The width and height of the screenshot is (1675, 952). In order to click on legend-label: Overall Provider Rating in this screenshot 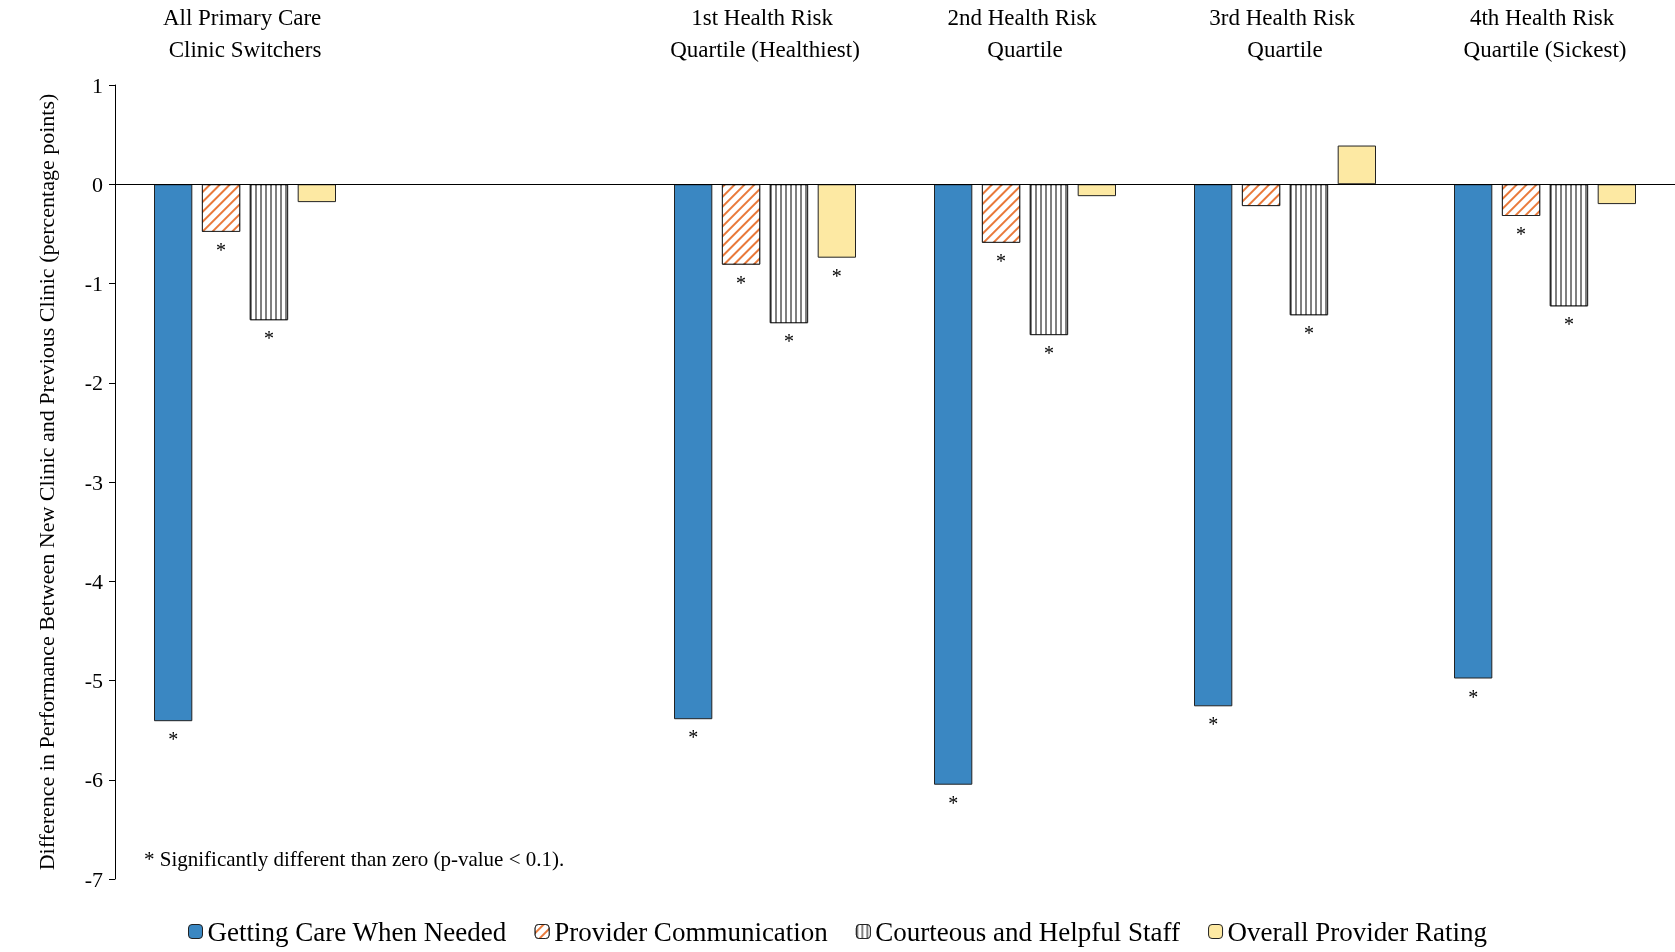, I will do `click(1357, 931)`.